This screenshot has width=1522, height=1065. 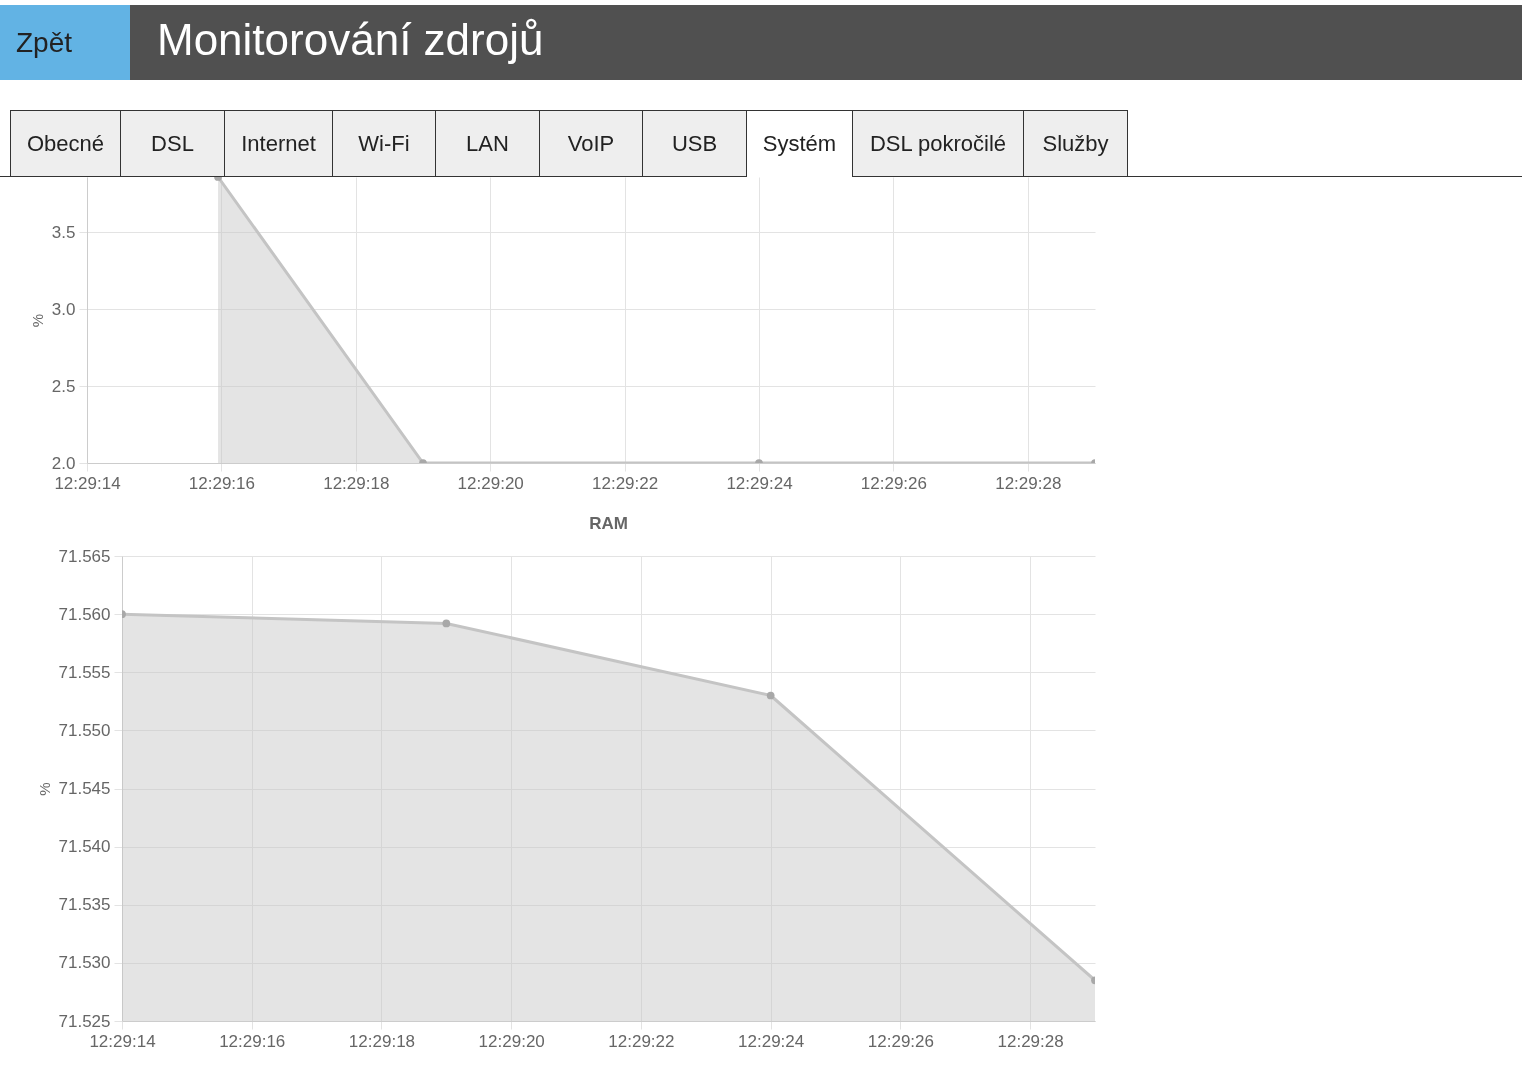 What do you see at coordinates (350, 40) in the screenshot?
I see `text: Monitorování zdrojů` at bounding box center [350, 40].